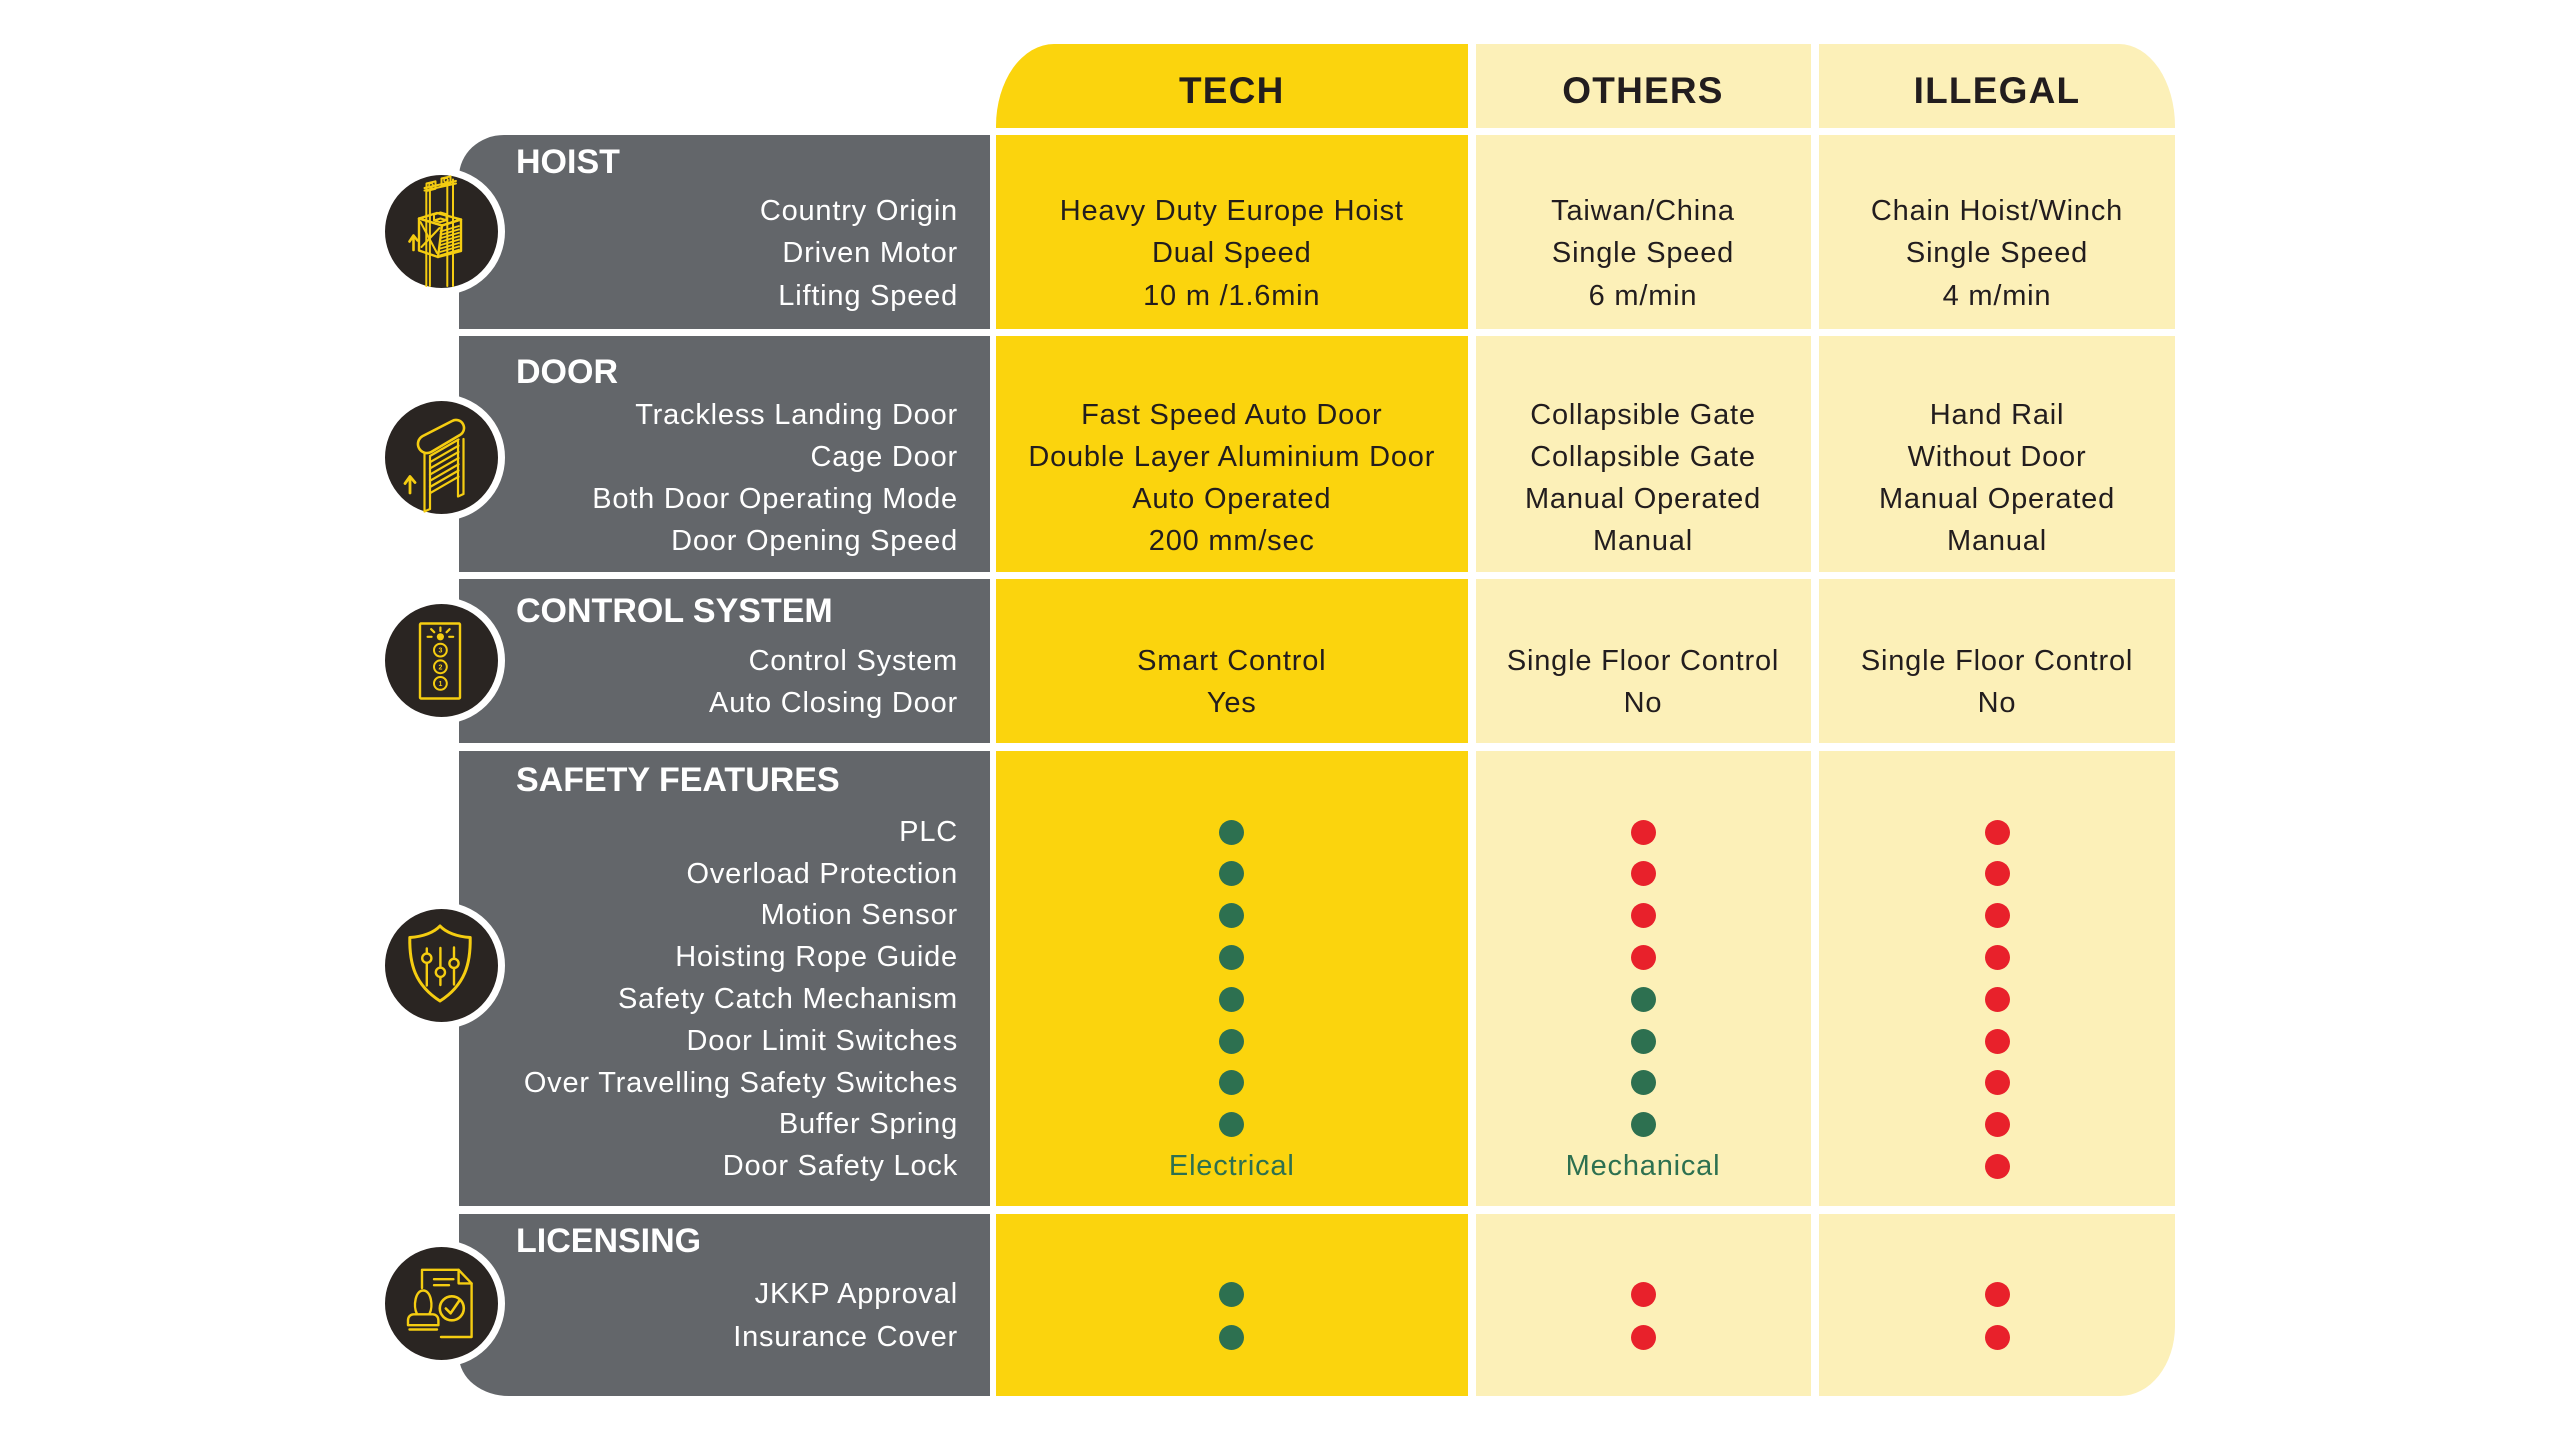 The image size is (2560, 1440). I want to click on svg-text: 1, so click(440, 684).